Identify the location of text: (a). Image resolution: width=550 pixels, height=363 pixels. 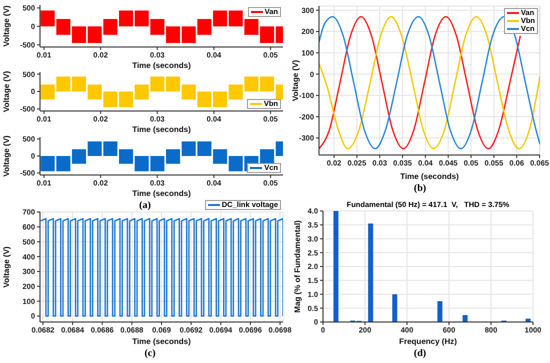
(145, 205).